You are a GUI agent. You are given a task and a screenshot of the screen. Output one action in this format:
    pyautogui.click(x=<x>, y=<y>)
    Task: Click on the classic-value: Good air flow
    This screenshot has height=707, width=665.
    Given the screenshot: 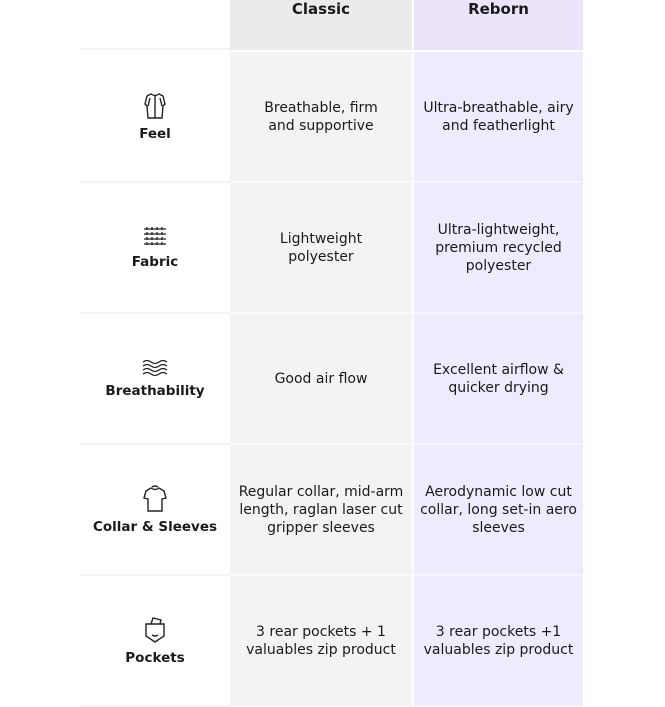 What is the action you would take?
    pyautogui.click(x=321, y=378)
    